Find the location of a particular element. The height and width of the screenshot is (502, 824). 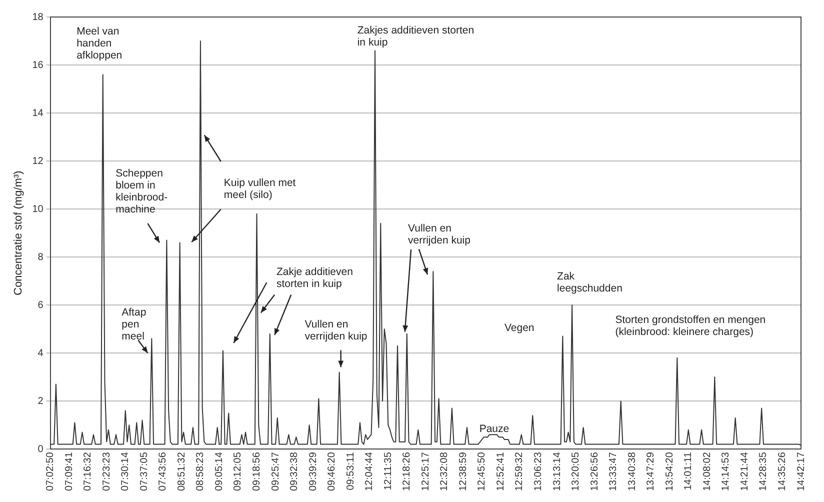

x-tick-label: 09:18:56 is located at coordinates (257, 472).